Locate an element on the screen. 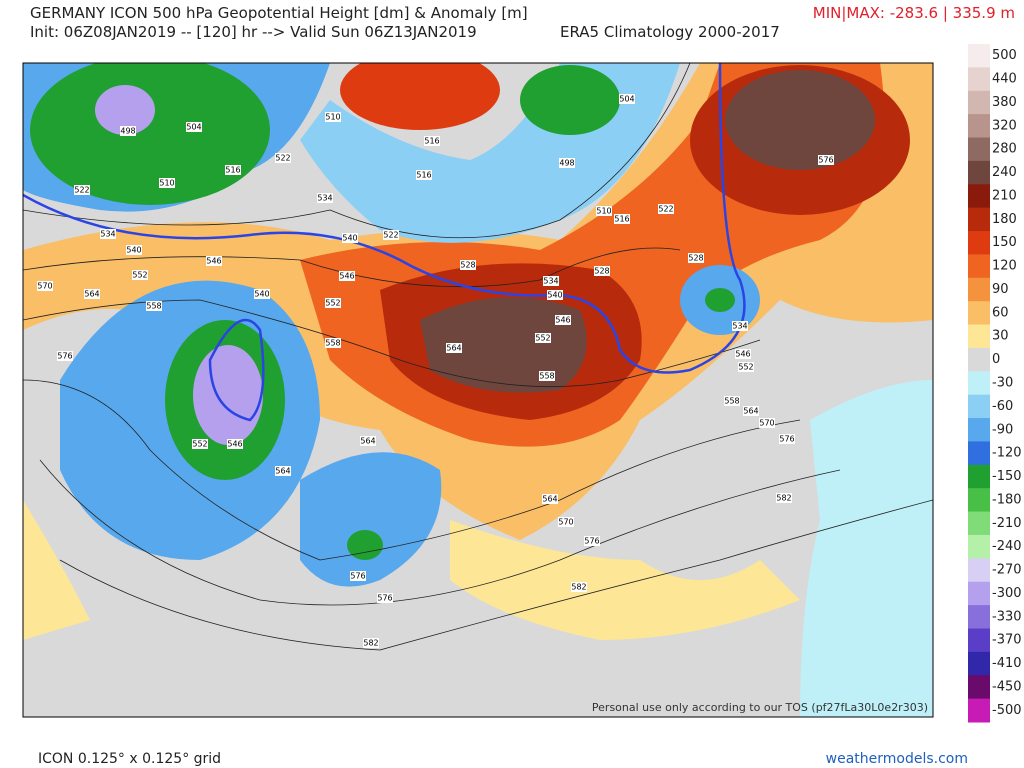 The image size is (1024, 768). colorbar-label: -370 is located at coordinates (1007, 640).